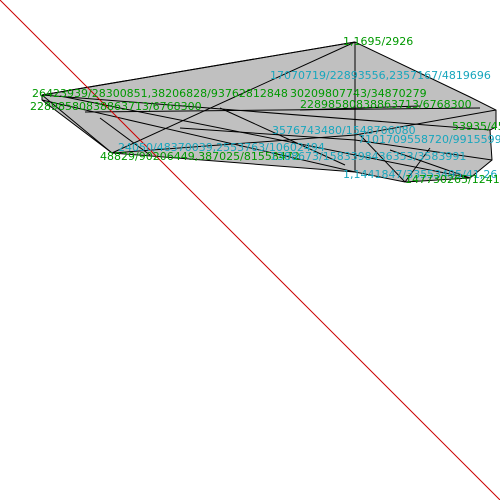 The height and width of the screenshot is (500, 500). Describe the element at coordinates (476, 126) in the screenshot. I see `vertex-label: 53935/45` at that location.